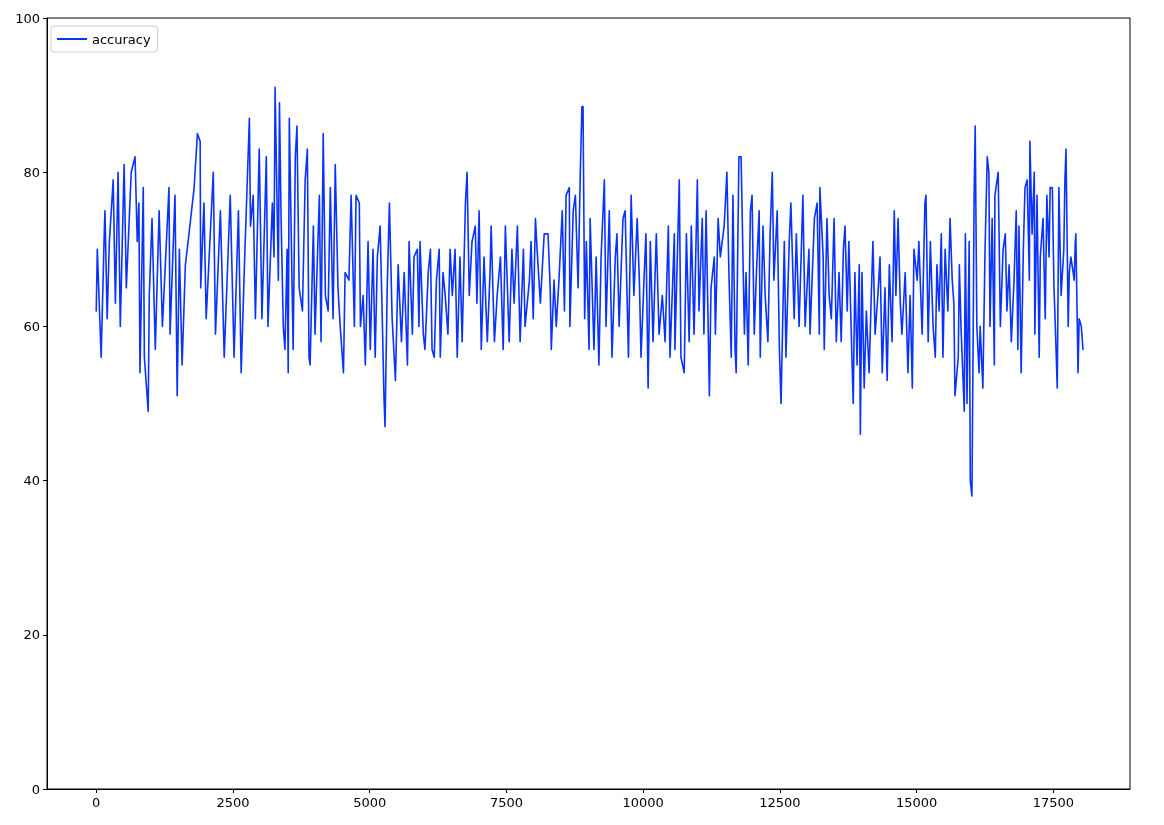  Describe the element at coordinates (27, 18) in the screenshot. I see `y-tick-label: 100` at that location.